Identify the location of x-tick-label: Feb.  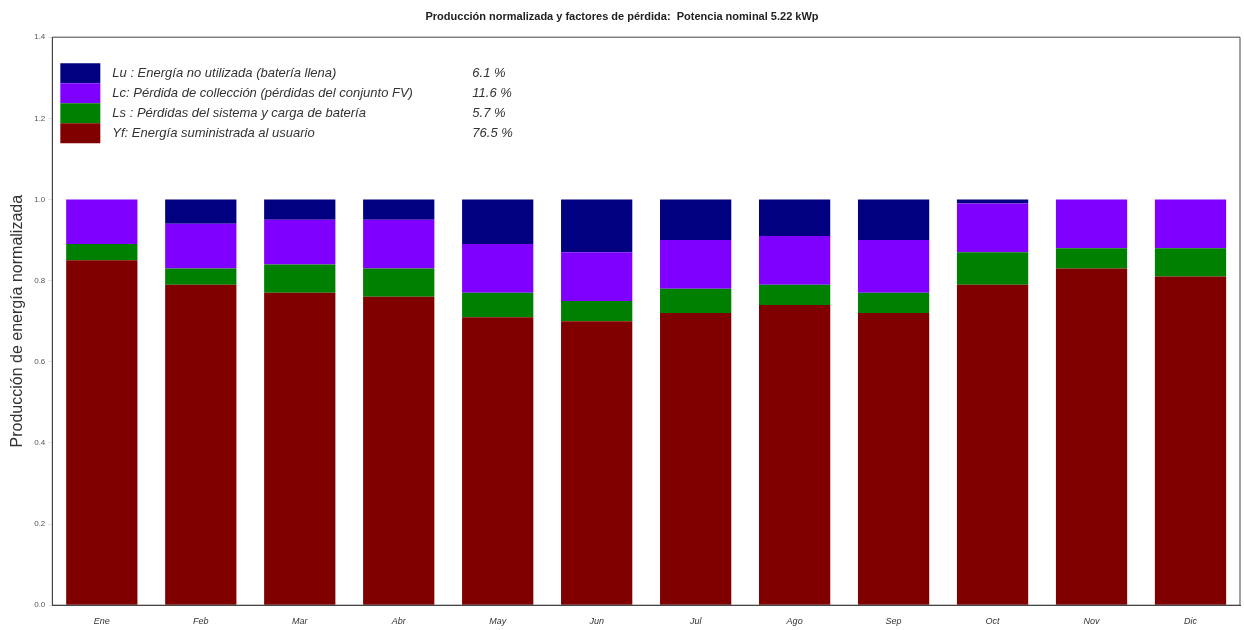
(201, 621).